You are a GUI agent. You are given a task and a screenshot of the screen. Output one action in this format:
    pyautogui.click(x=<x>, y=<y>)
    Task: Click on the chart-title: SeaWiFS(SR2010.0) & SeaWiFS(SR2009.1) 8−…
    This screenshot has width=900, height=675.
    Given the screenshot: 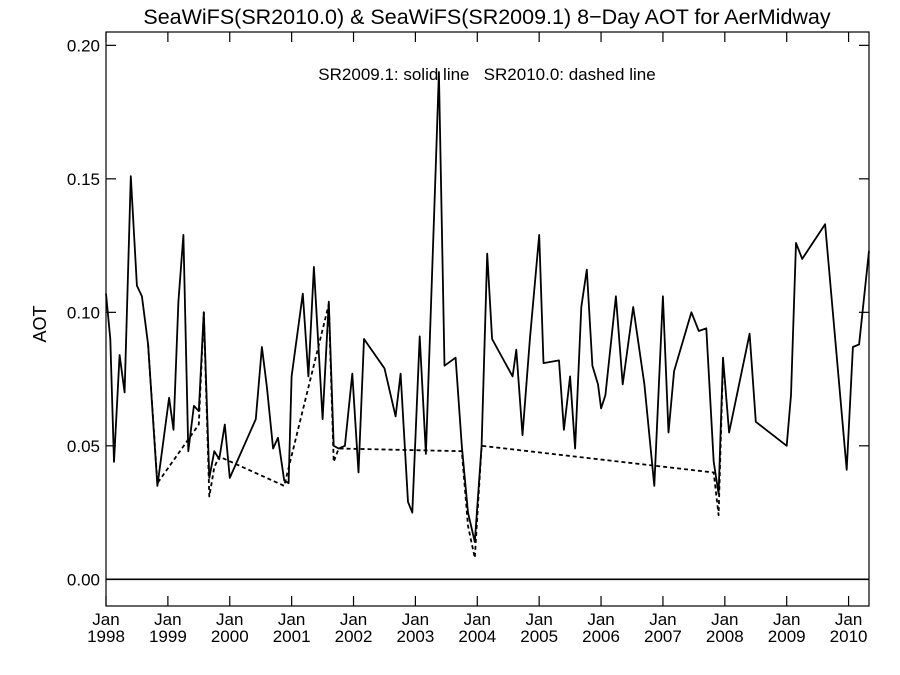 What is the action you would take?
    pyautogui.click(x=487, y=17)
    